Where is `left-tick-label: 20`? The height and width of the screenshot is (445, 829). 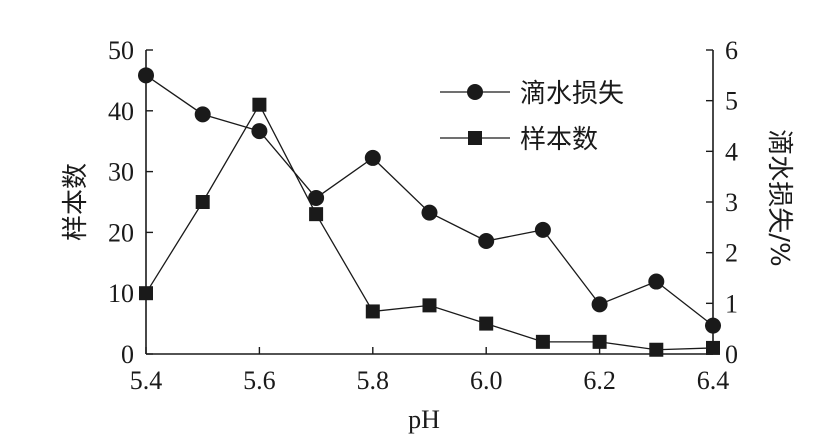
left-tick-label: 20 is located at coordinates (121, 232).